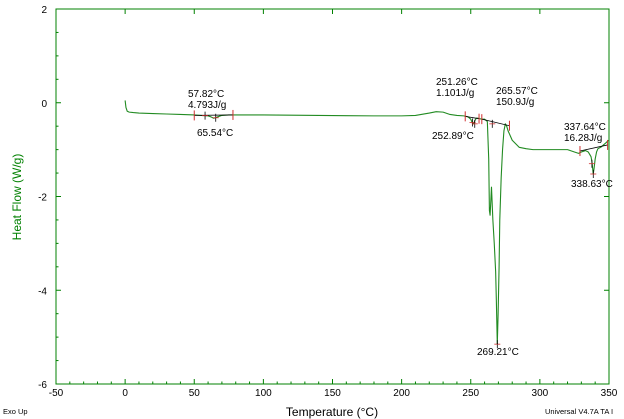 The image size is (624, 419). I want to click on y-tick-label: -2, so click(42, 198).